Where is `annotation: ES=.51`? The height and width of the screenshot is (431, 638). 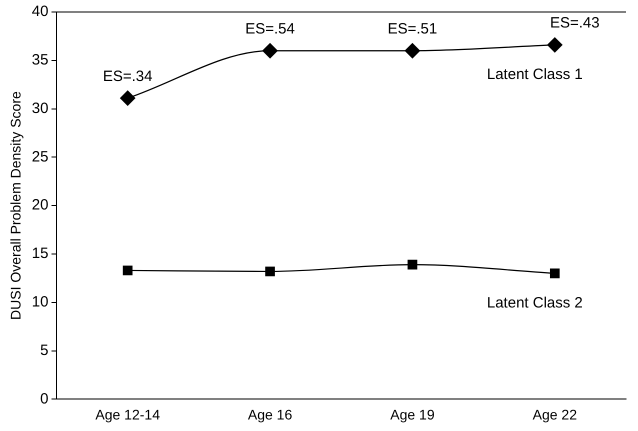 annotation: ES=.51 is located at coordinates (413, 29).